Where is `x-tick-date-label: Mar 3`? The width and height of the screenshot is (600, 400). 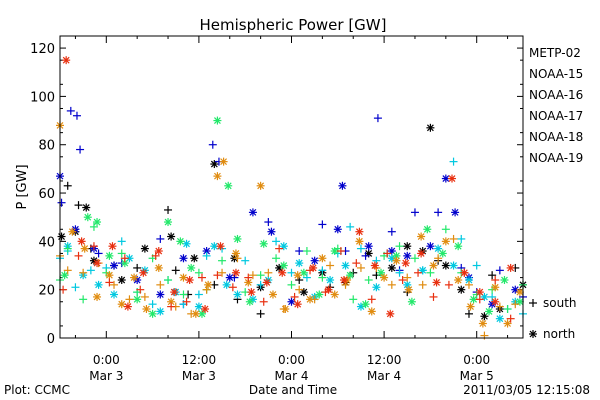 x-tick-date-label: Mar 3 is located at coordinates (106, 376).